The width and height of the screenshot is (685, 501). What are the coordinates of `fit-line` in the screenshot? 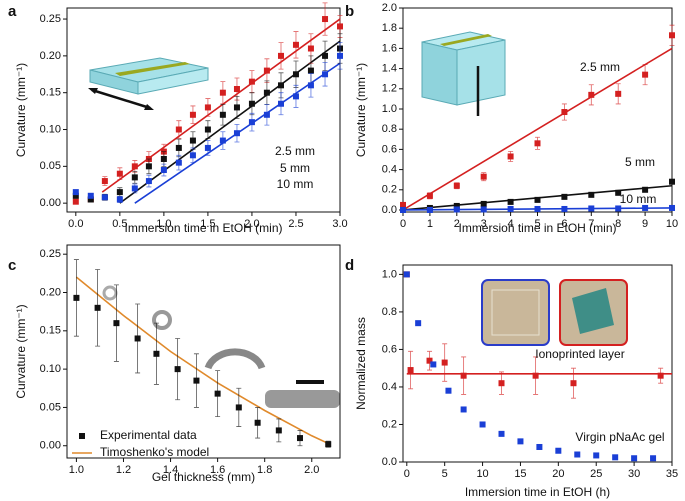 It's located at (202, 360).